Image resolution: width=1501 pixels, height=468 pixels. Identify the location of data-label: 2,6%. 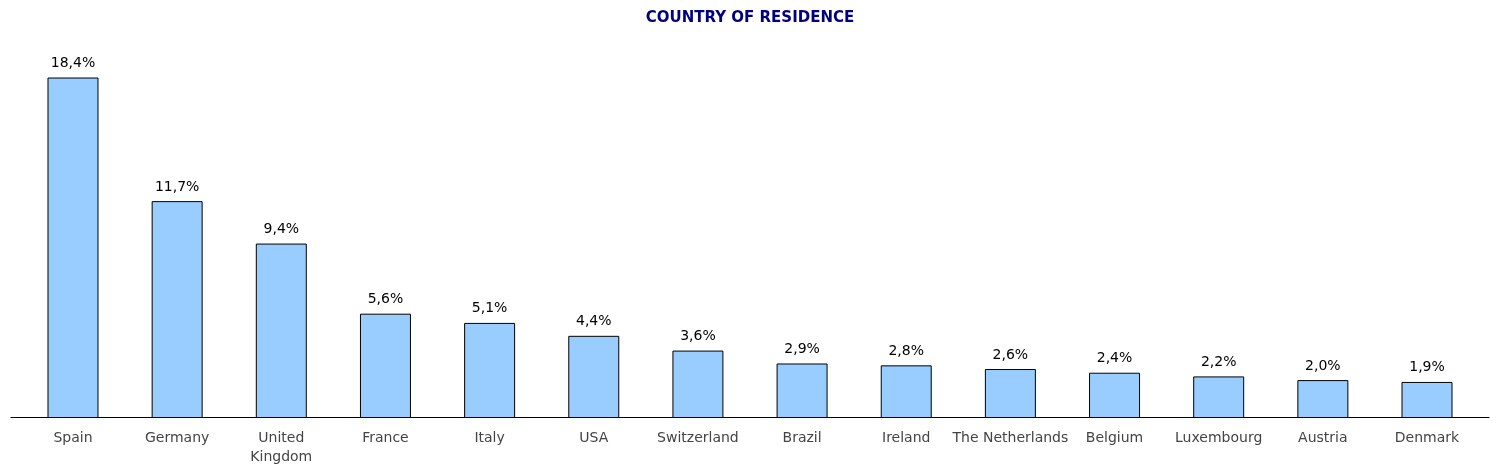
(1010, 353).